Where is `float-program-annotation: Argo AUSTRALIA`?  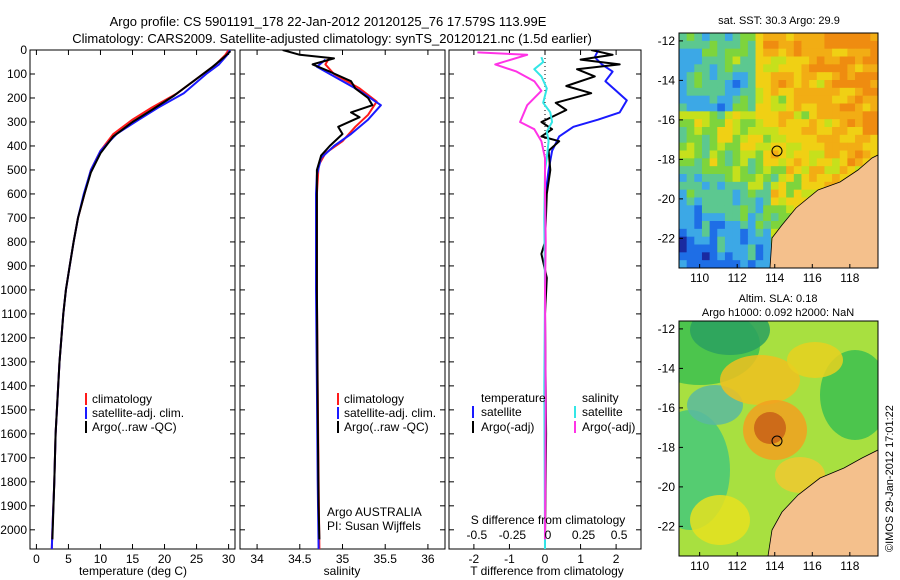
float-program-annotation: Argo AUSTRALIA is located at coordinates (374, 512).